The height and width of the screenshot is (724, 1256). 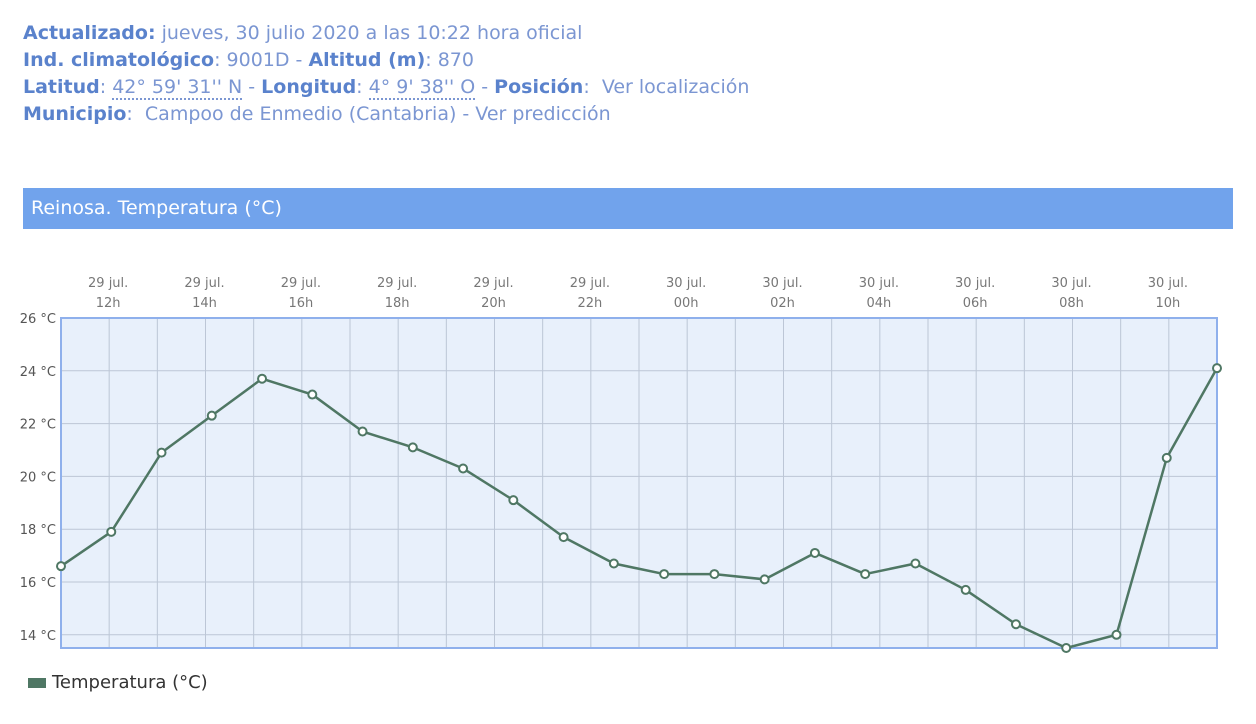 I want to click on x-tick-label-hour: 00h, so click(x=686, y=303).